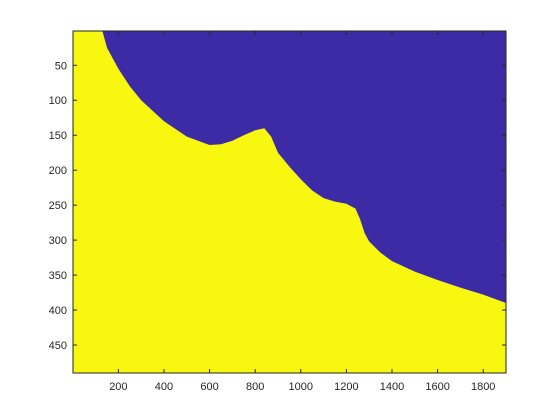  Describe the element at coordinates (209, 387) in the screenshot. I see `x-tick-label: 600` at that location.